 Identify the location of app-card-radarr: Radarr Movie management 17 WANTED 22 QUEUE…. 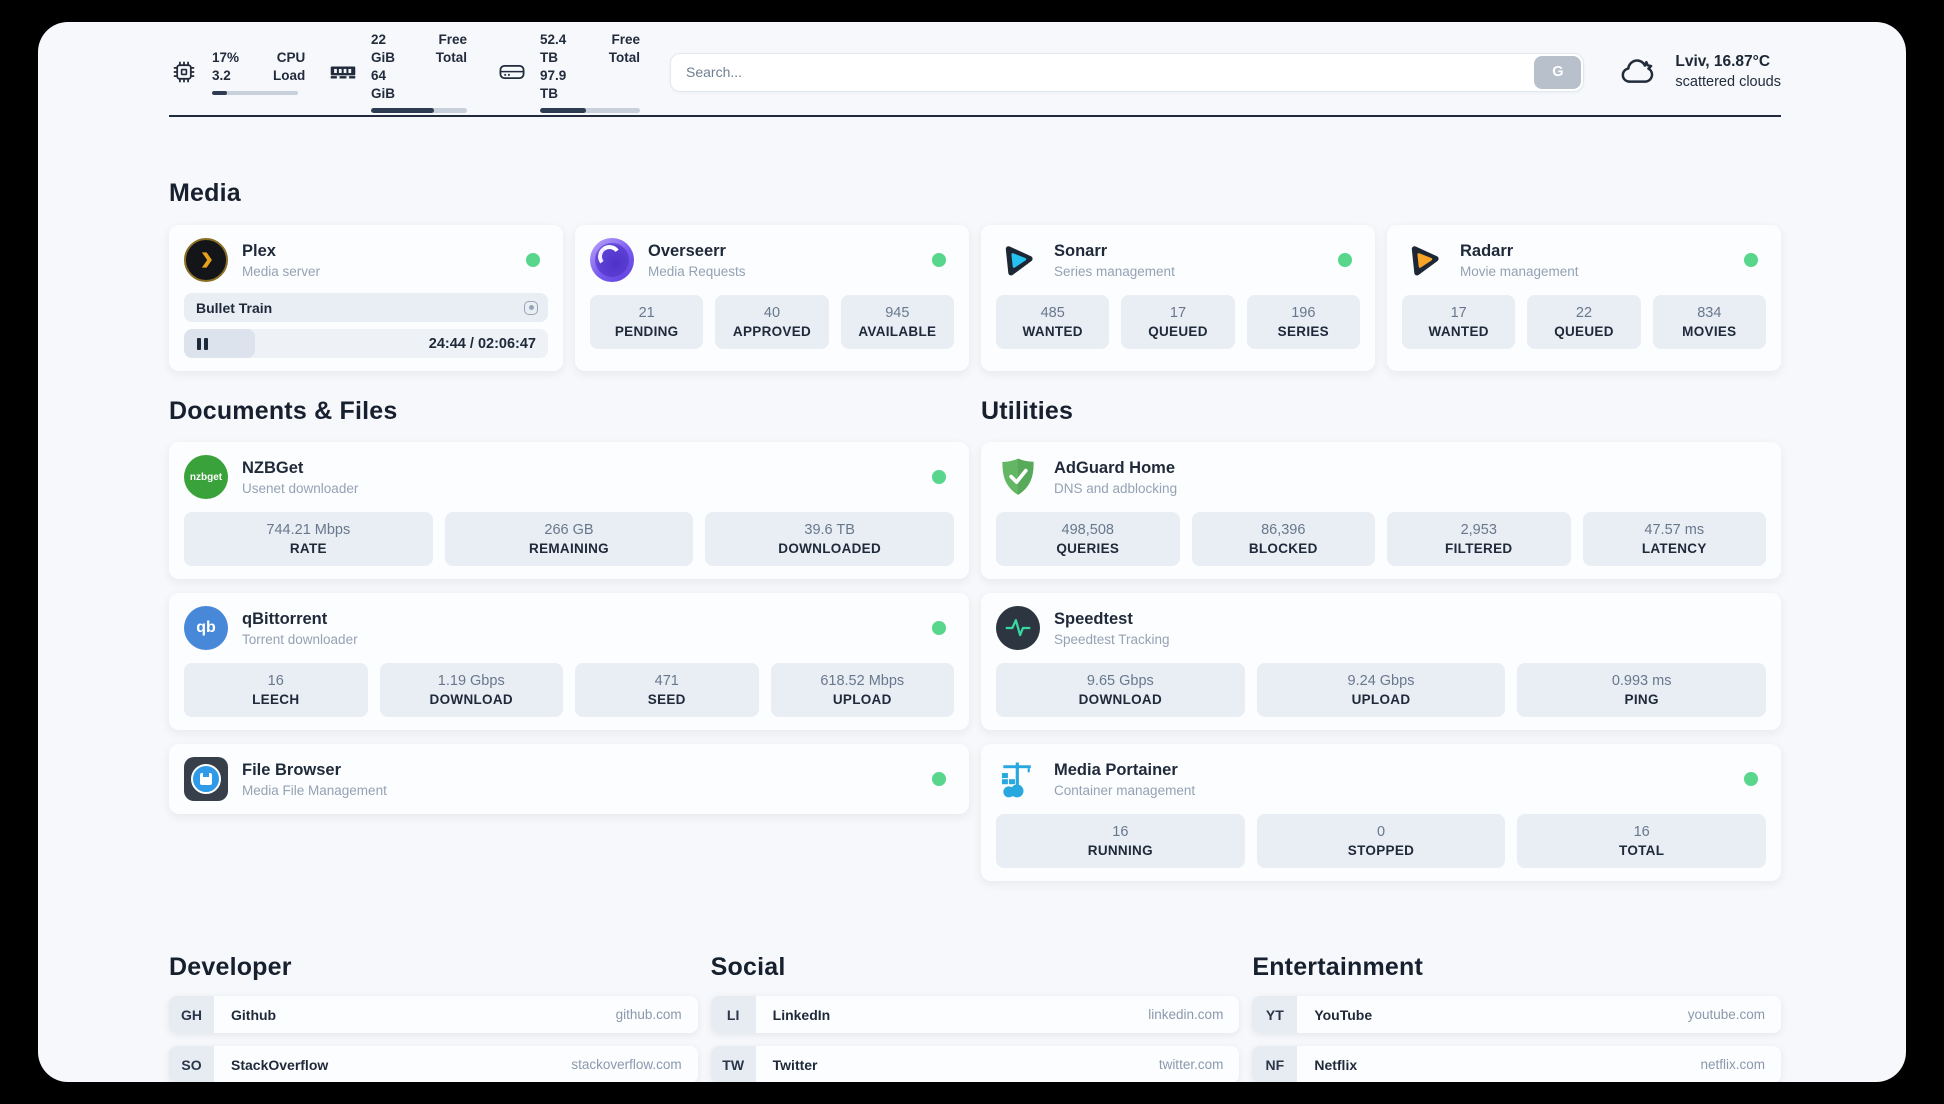
(1584, 298).